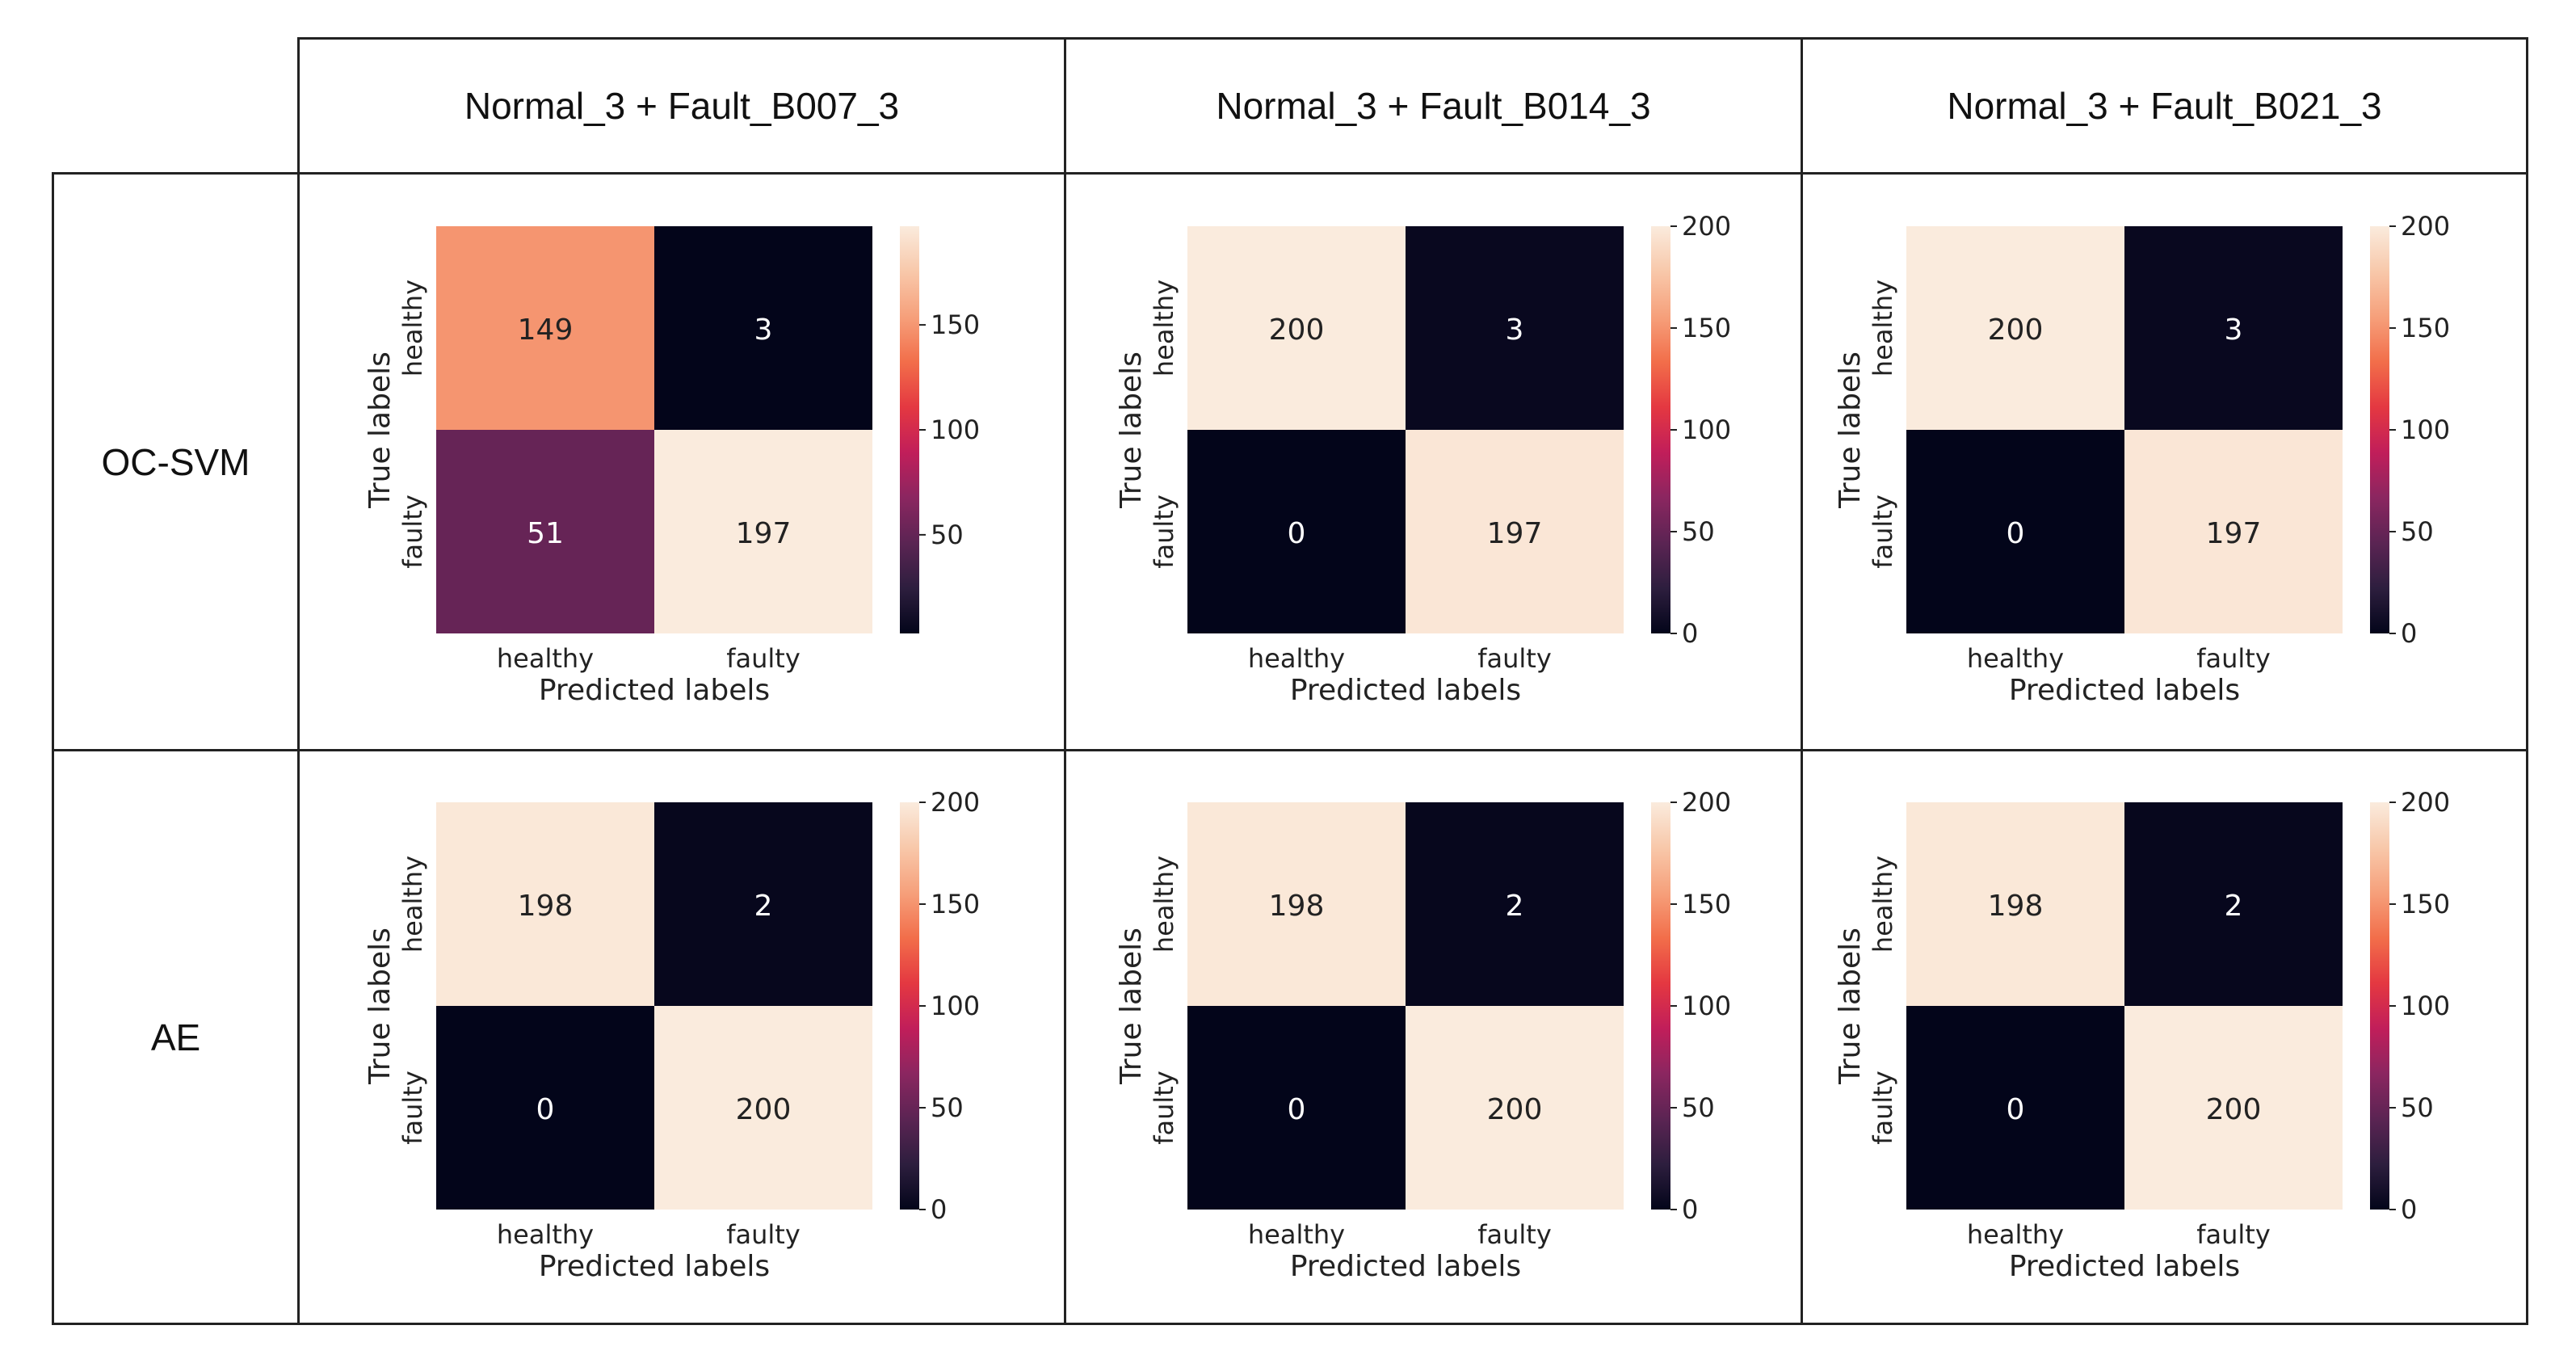 Image resolution: width=2576 pixels, height=1359 pixels. What do you see at coordinates (1433, 106) in the screenshot?
I see `column-header-b014: Normal_3 + Fault_B014_3` at bounding box center [1433, 106].